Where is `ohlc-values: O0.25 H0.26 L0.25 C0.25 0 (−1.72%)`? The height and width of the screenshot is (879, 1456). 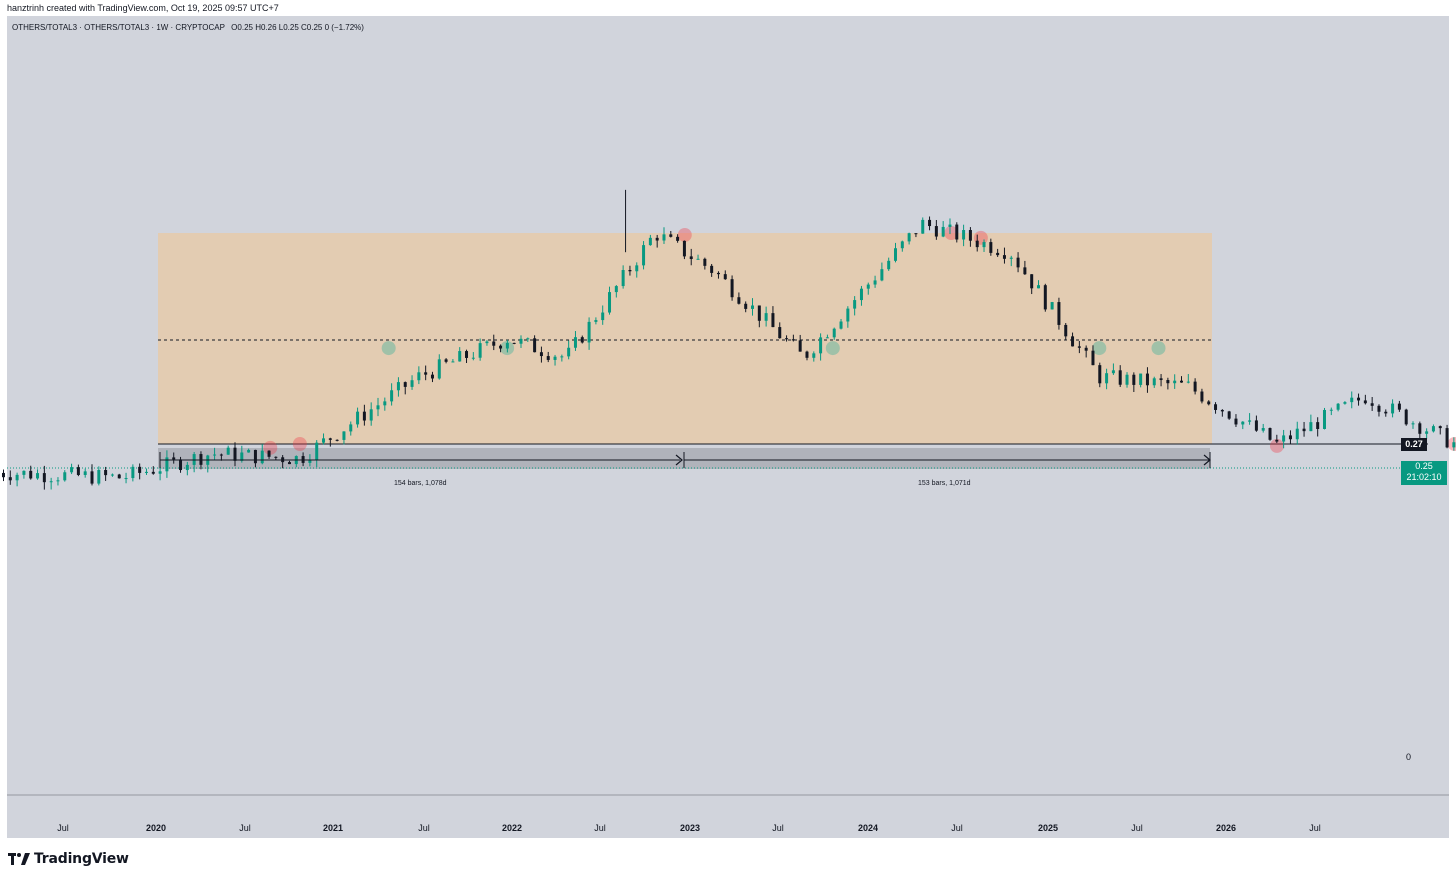
ohlc-values: O0.25 H0.26 L0.25 C0.25 0 (−1.72%) is located at coordinates (297, 27).